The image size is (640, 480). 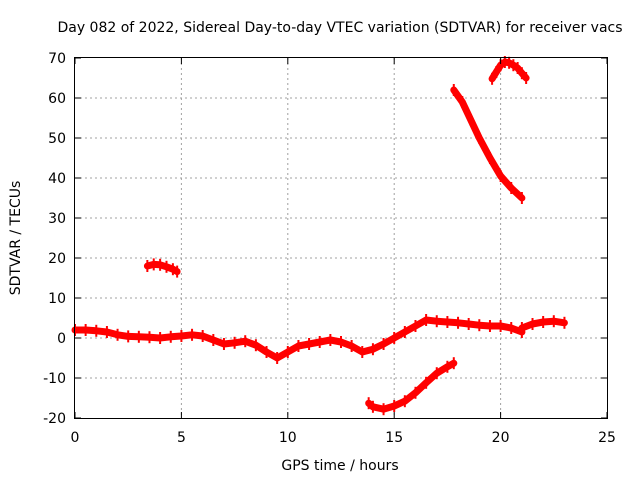 I want to click on x-tick-label: 25, so click(x=607, y=438).